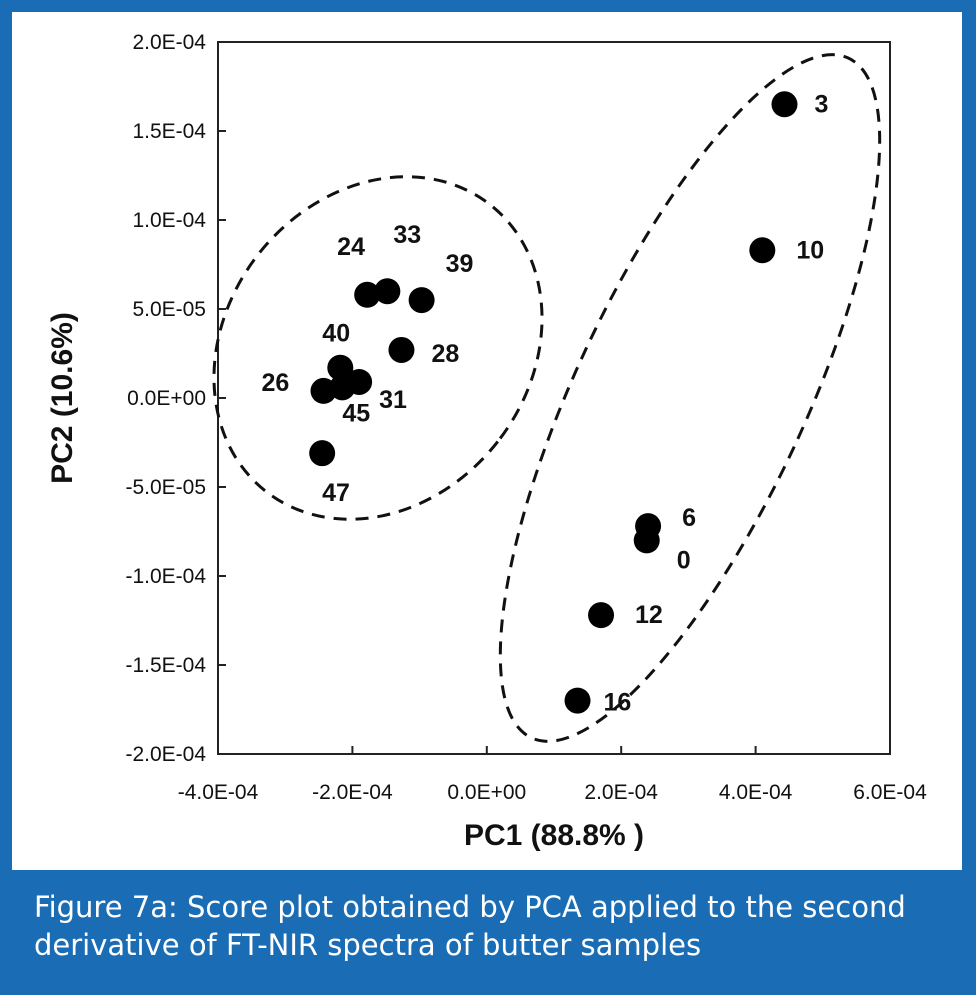 Image resolution: width=976 pixels, height=995 pixels. Describe the element at coordinates (169, 309) in the screenshot. I see `y-tick-label: 5.0E-05` at that location.